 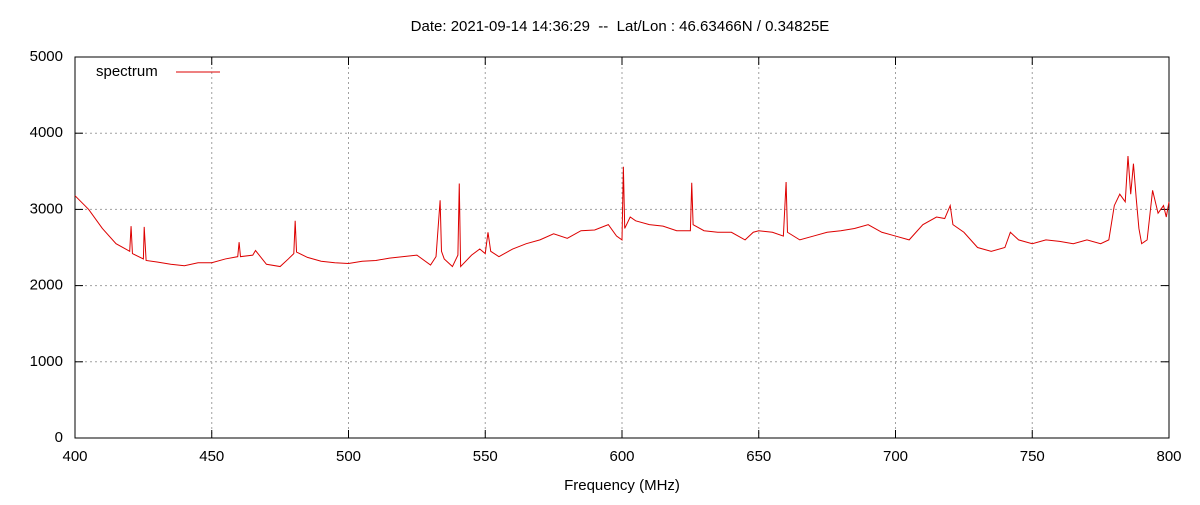 What do you see at coordinates (1168, 456) in the screenshot?
I see `x-tick-label: 800` at bounding box center [1168, 456].